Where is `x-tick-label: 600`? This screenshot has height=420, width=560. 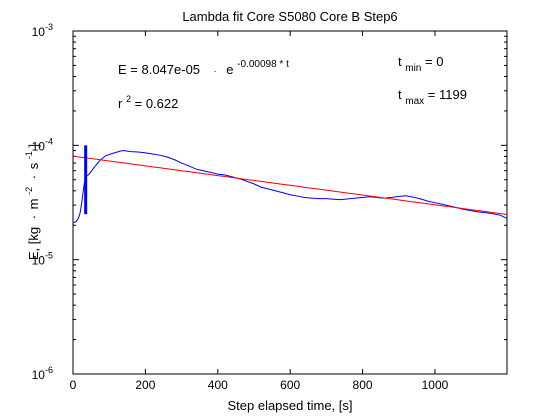 x-tick-label: 600 is located at coordinates (290, 385).